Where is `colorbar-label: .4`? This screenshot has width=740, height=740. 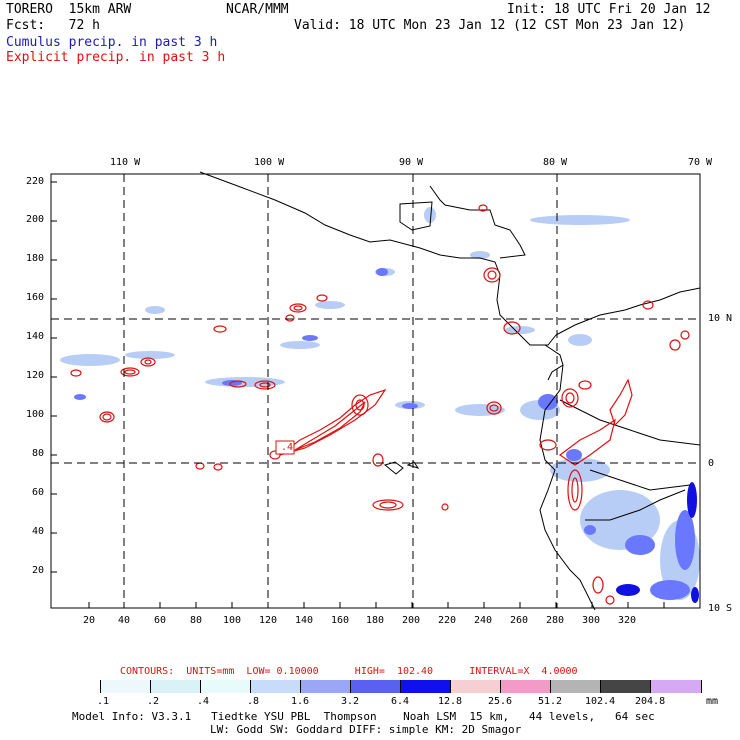 colorbar-label: .4 is located at coordinates (203, 701).